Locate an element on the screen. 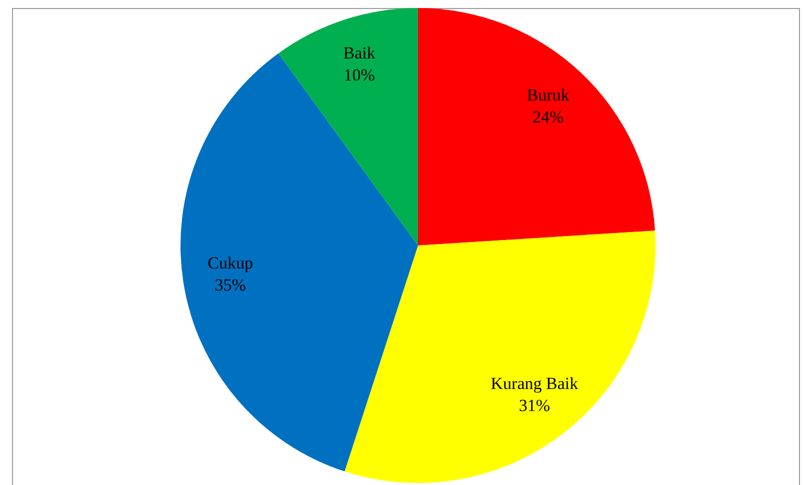 Image resolution: width=805 pixels, height=485 pixels. slice-label: Cukup is located at coordinates (231, 263).